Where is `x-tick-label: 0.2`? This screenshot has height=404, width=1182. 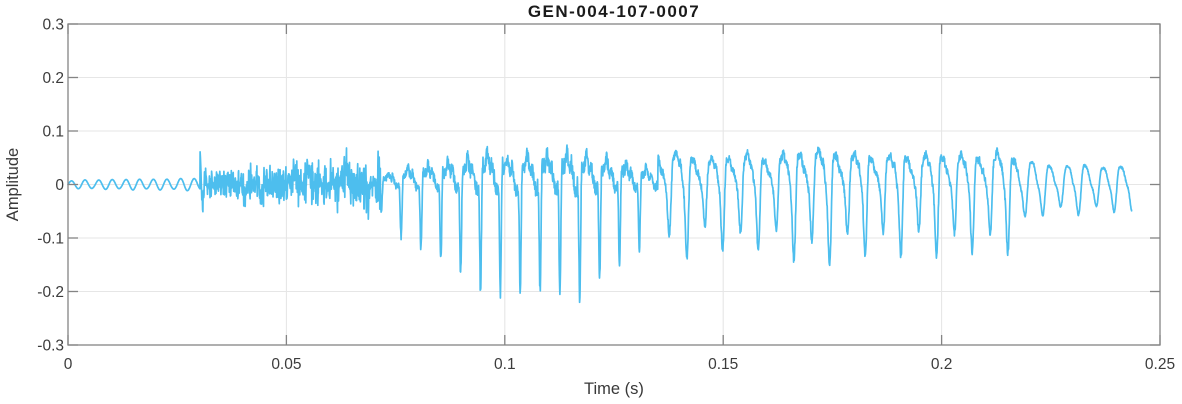
x-tick-label: 0.2 is located at coordinates (942, 364).